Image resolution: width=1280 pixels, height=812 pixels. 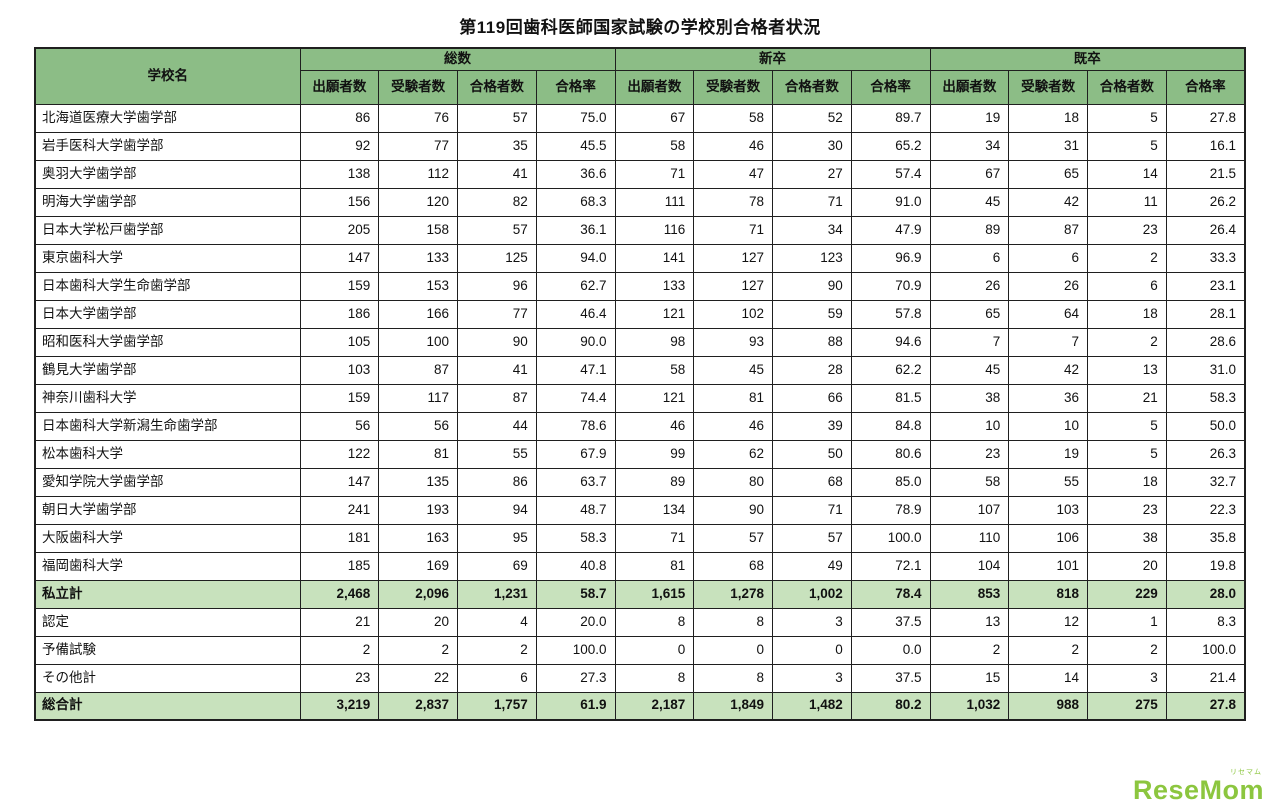 What do you see at coordinates (575, 622) in the screenshot?
I see `value-cell: 20.0` at bounding box center [575, 622].